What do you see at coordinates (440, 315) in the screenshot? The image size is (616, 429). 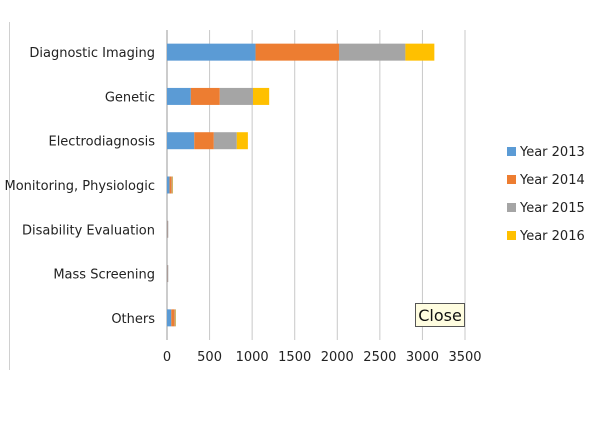 I see `close-button: Close` at bounding box center [440, 315].